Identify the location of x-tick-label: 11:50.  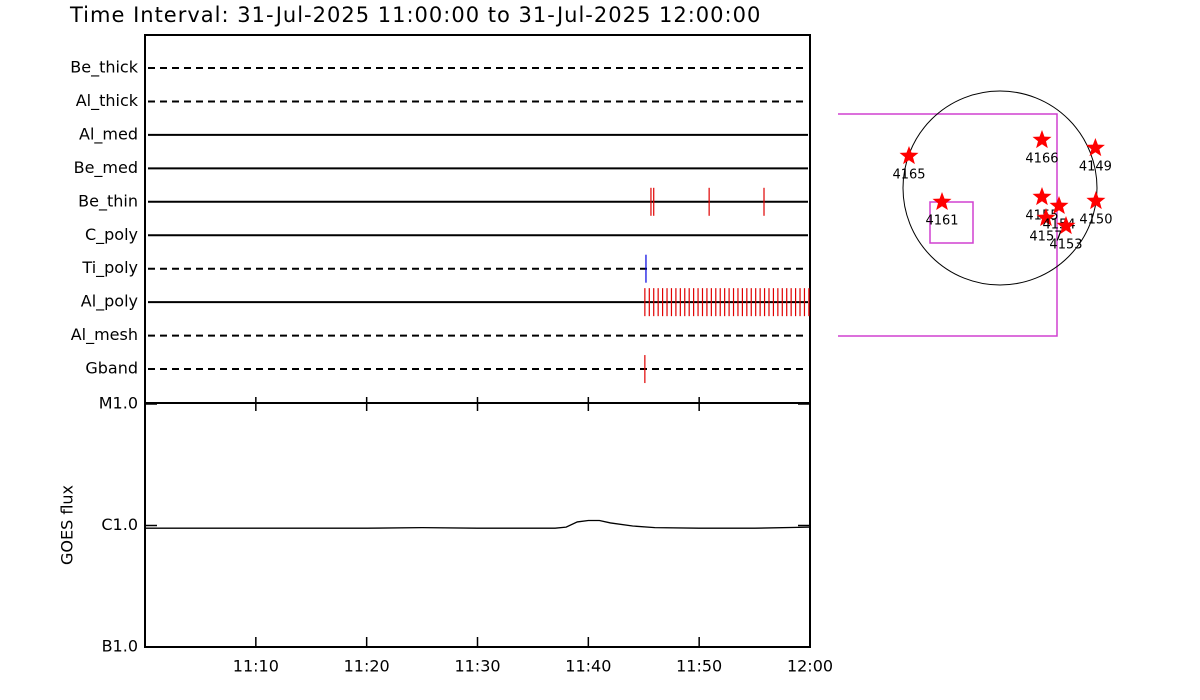
(699, 666).